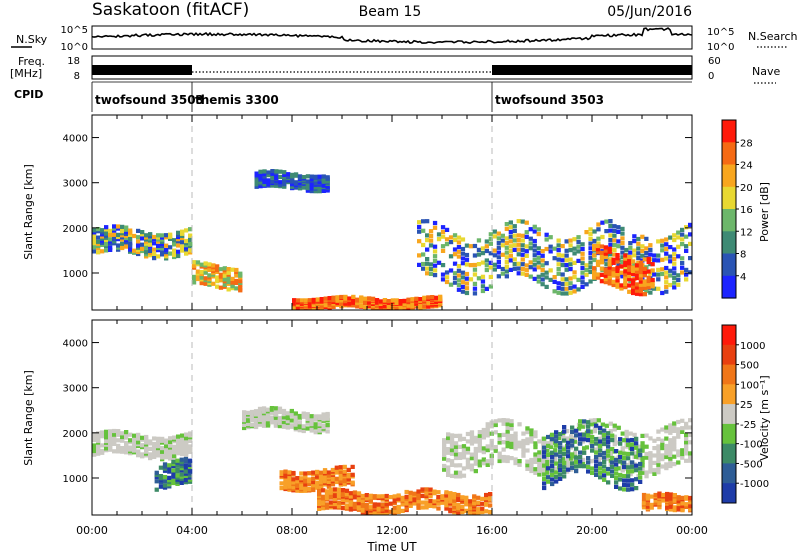 The height and width of the screenshot is (554, 800). Describe the element at coordinates (729, 243) in the screenshot. I see `colorbar-swatch` at that location.